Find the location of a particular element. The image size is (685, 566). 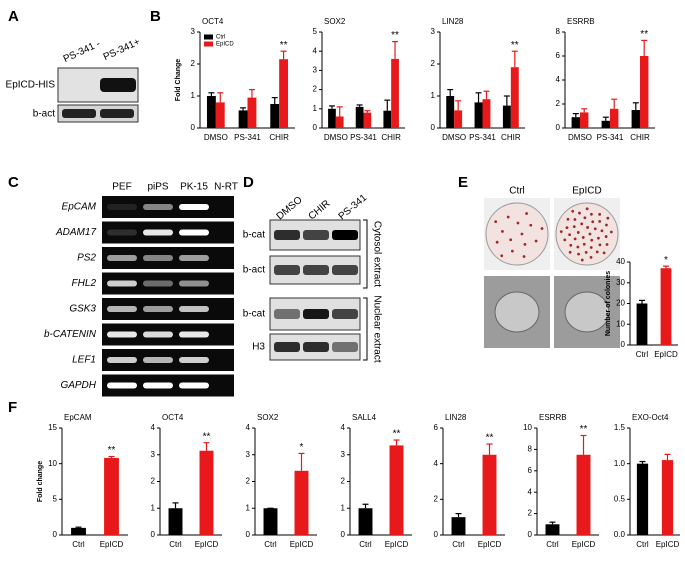

image-title: Ctrl is located at coordinates (517, 191).